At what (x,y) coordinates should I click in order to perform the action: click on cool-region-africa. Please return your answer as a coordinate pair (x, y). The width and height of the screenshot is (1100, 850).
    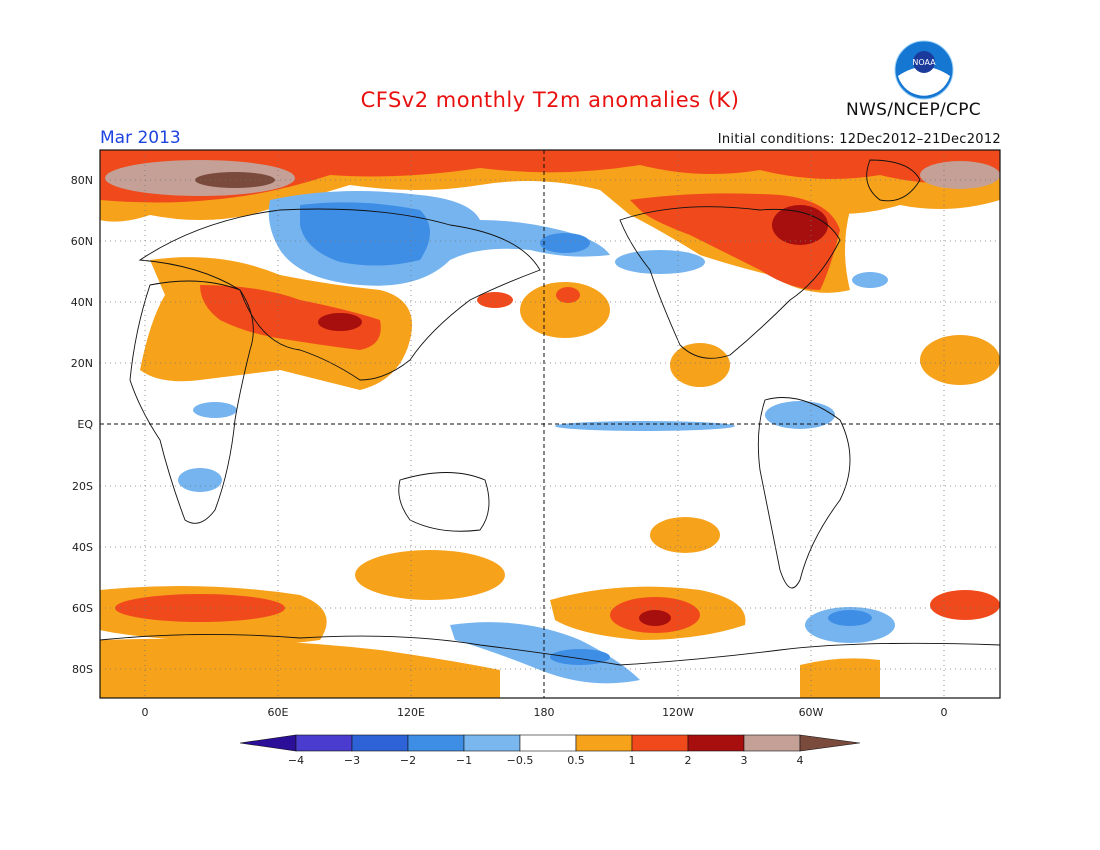
    Looking at the image, I should click on (200, 480).